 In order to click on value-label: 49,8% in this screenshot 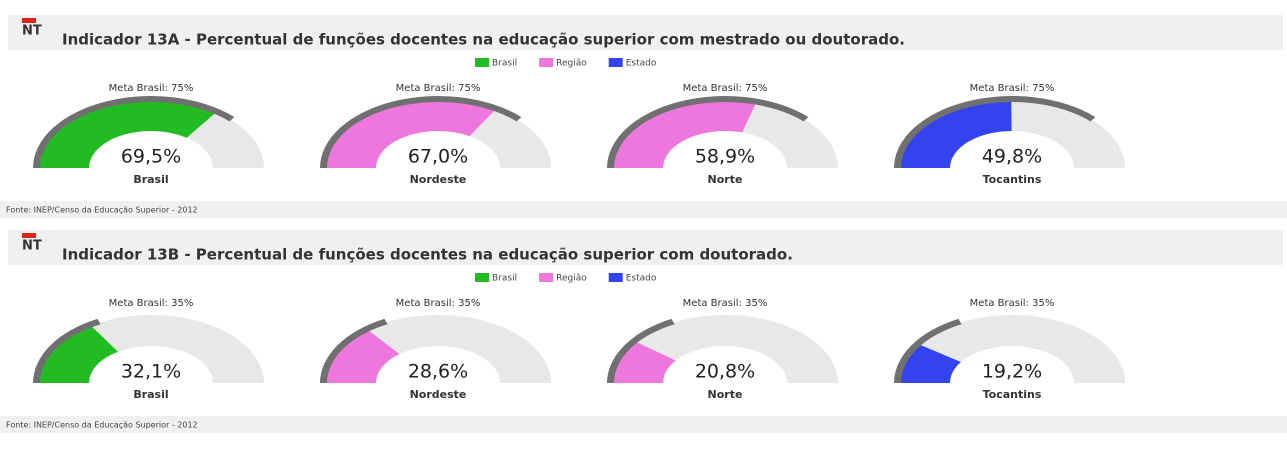, I will do `click(1012, 157)`.